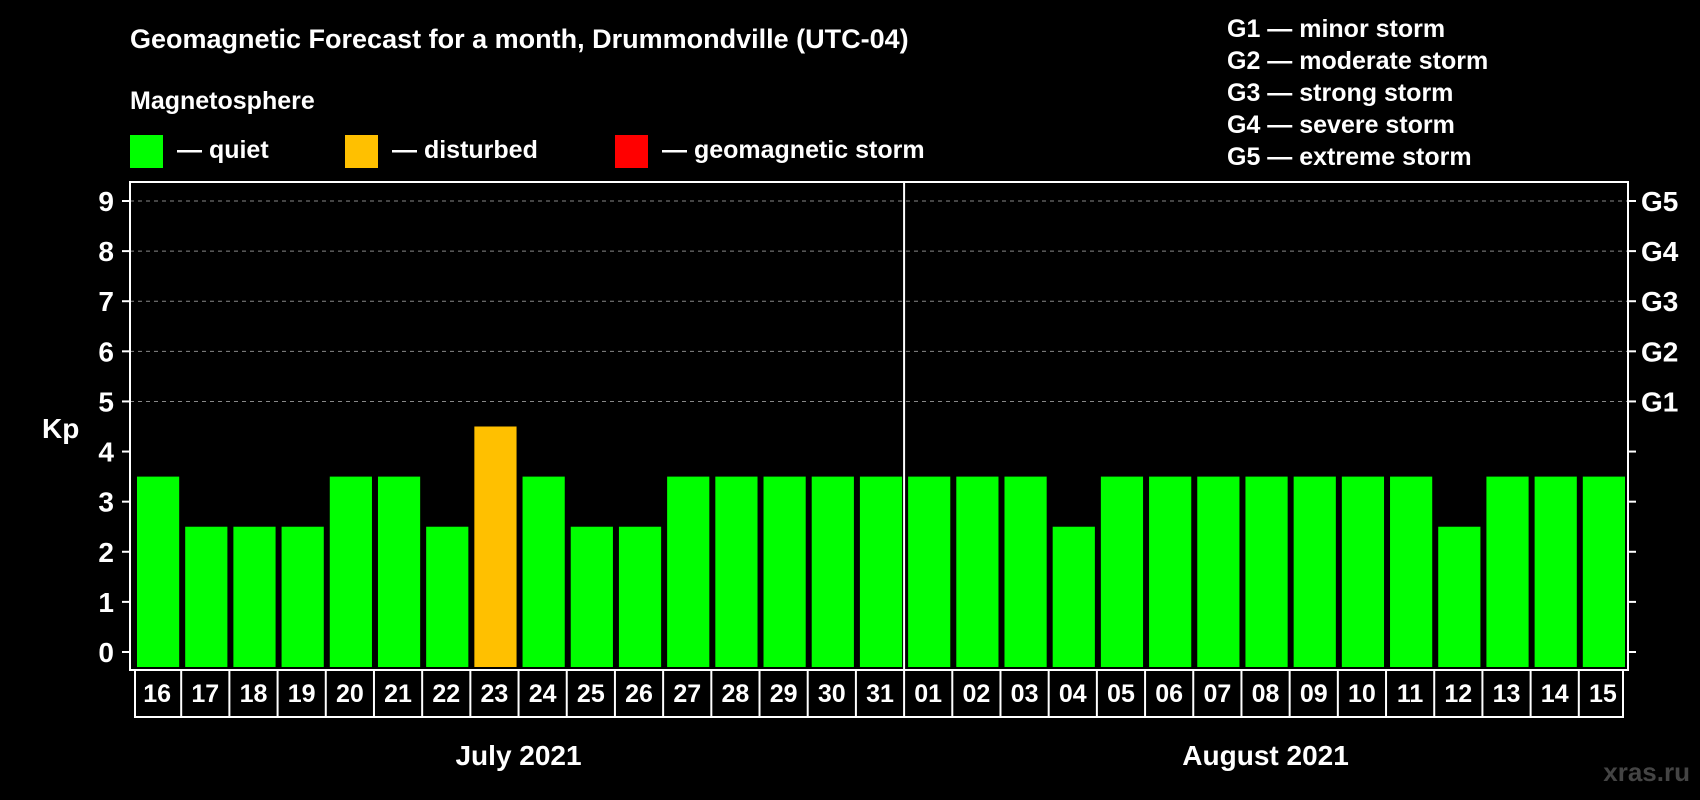 This screenshot has height=800, width=1700. I want to click on x-tick-label: 04, so click(1073, 694).